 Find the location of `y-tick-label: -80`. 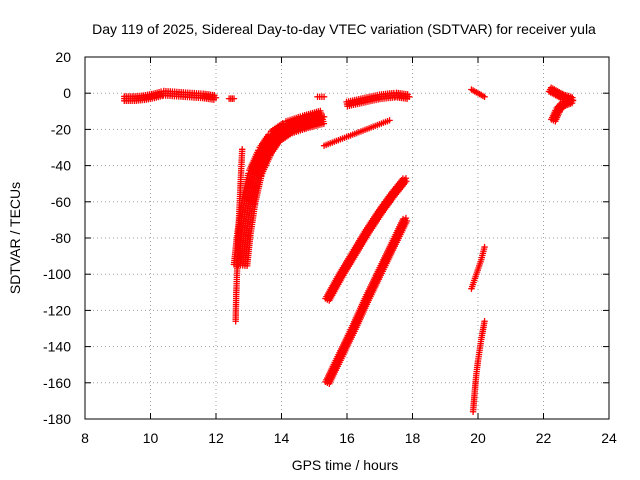

y-tick-label: -80 is located at coordinates (61, 238).